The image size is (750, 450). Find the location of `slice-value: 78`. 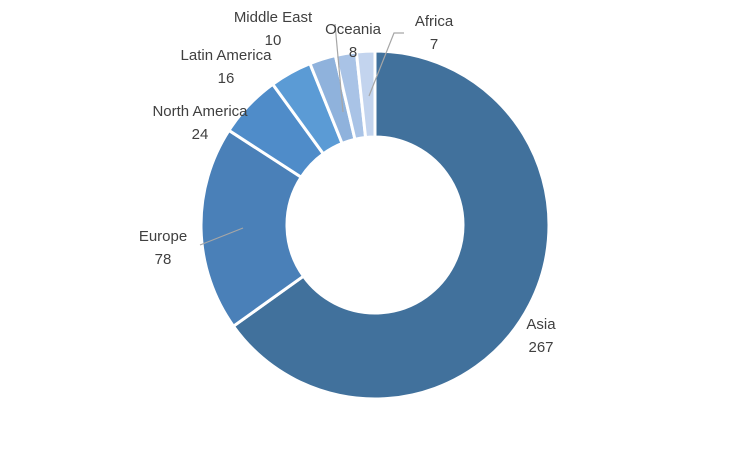

slice-value: 78 is located at coordinates (163, 259).